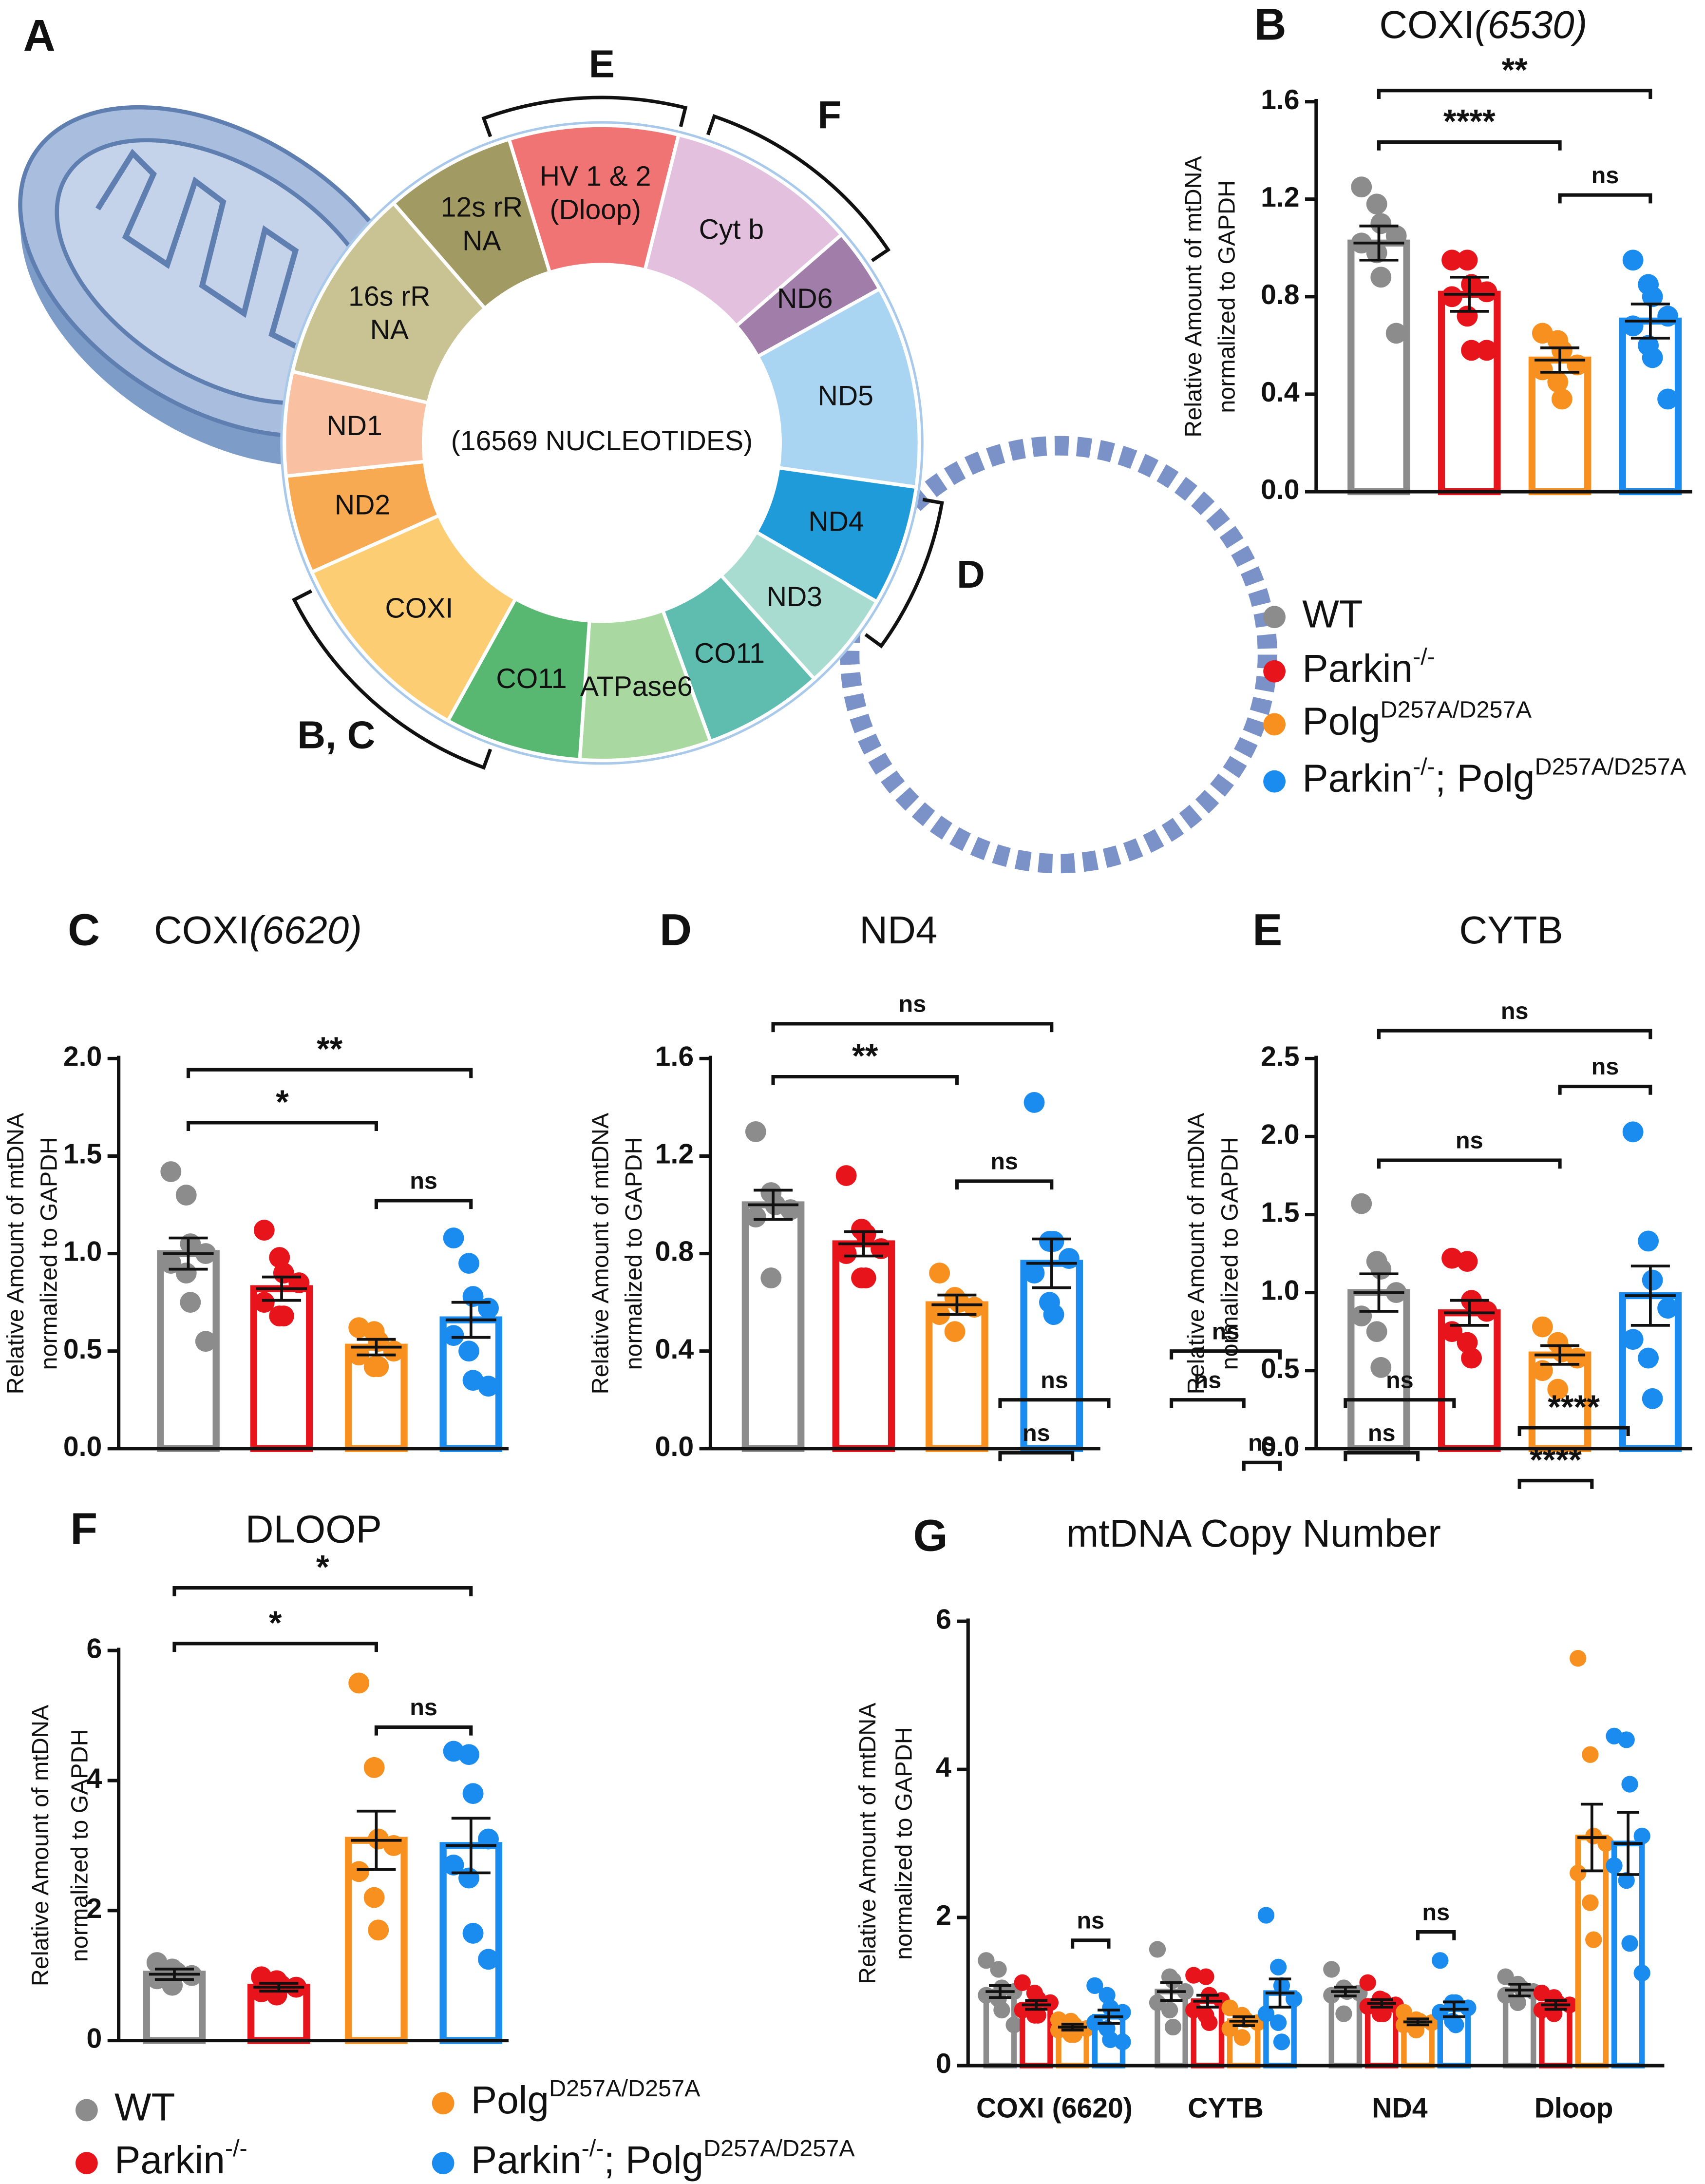 The height and width of the screenshot is (2184, 1705). I want to click on chart-title-part: (6620), so click(305, 930).